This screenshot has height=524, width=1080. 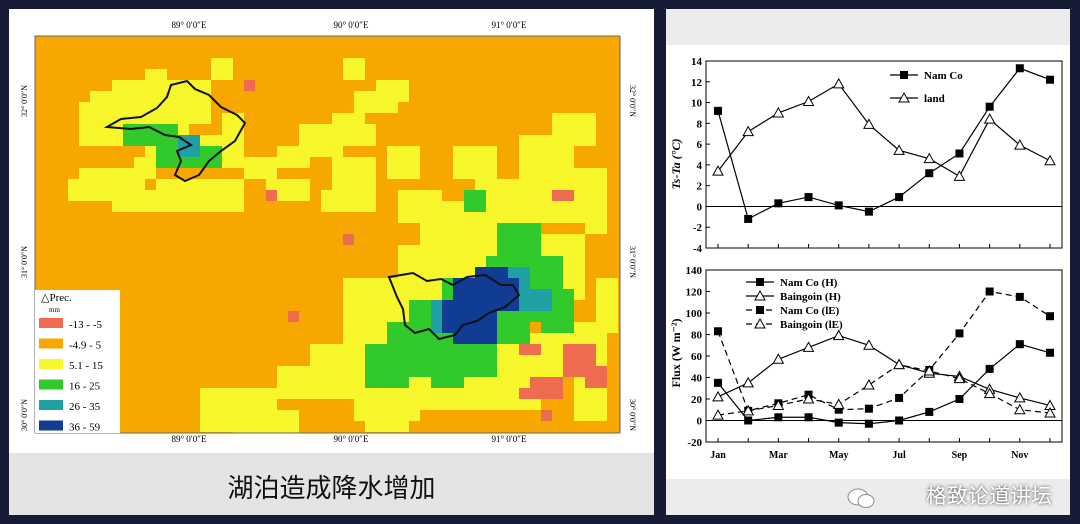 What do you see at coordinates (676, 164) in the screenshot?
I see `chart1-ylabel: Ts-Ta (°C)` at bounding box center [676, 164].